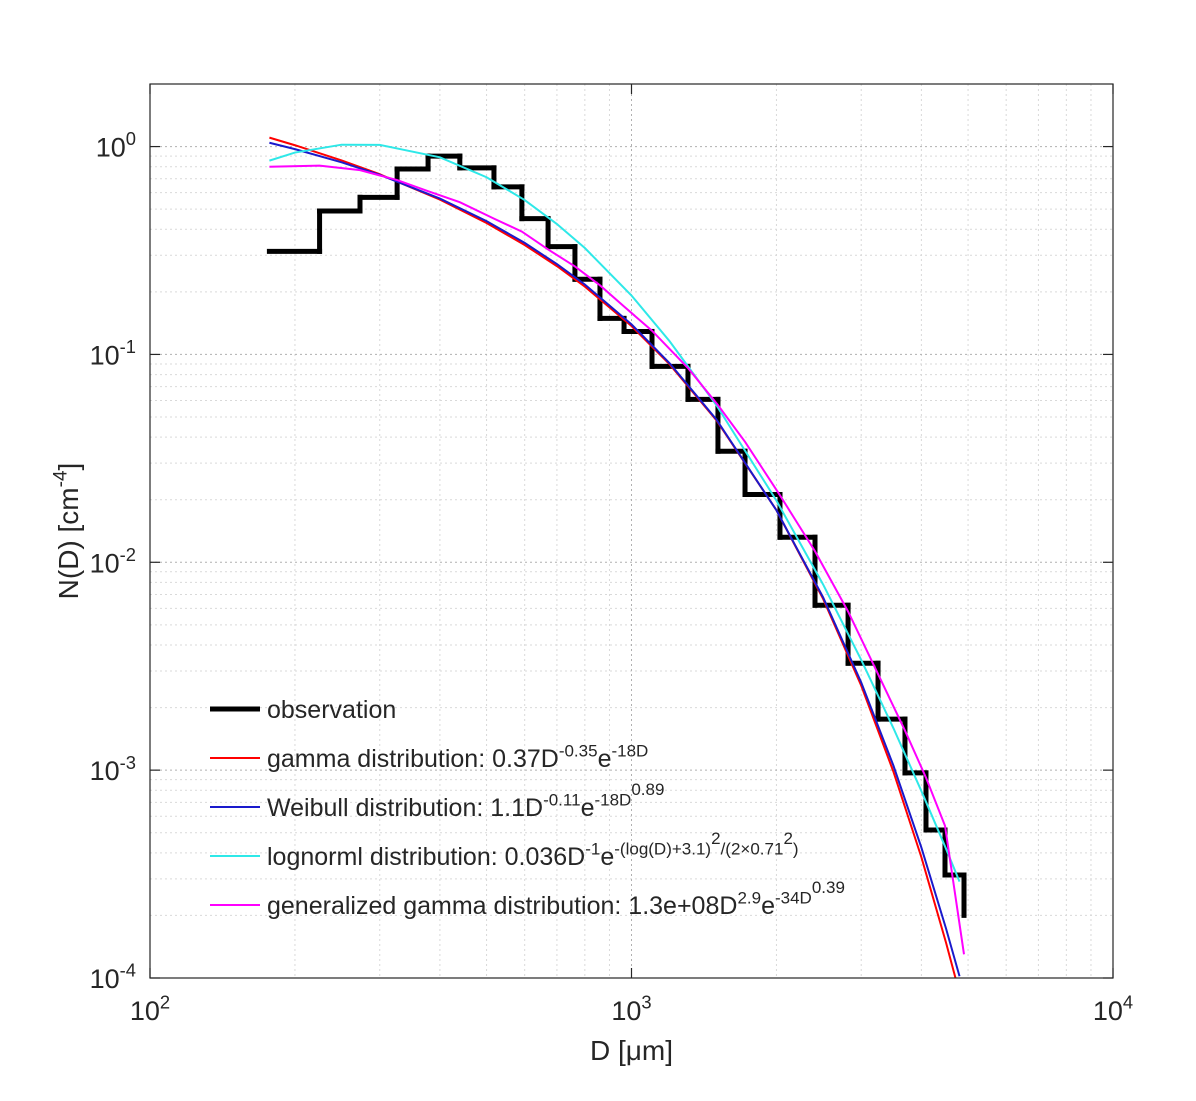 The height and width of the screenshot is (1101, 1196). Describe the element at coordinates (165, 1002) in the screenshot. I see `x-tick-label-part: 2` at that location.